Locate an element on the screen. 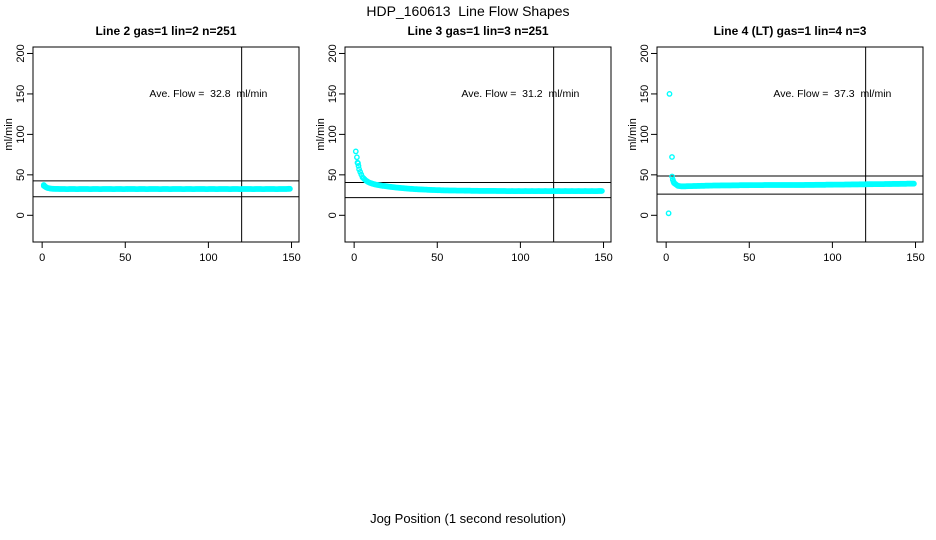 The image size is (936, 540). panel-title: Line 3 gas=1 lin=3 n=251 is located at coordinates (477, 31).